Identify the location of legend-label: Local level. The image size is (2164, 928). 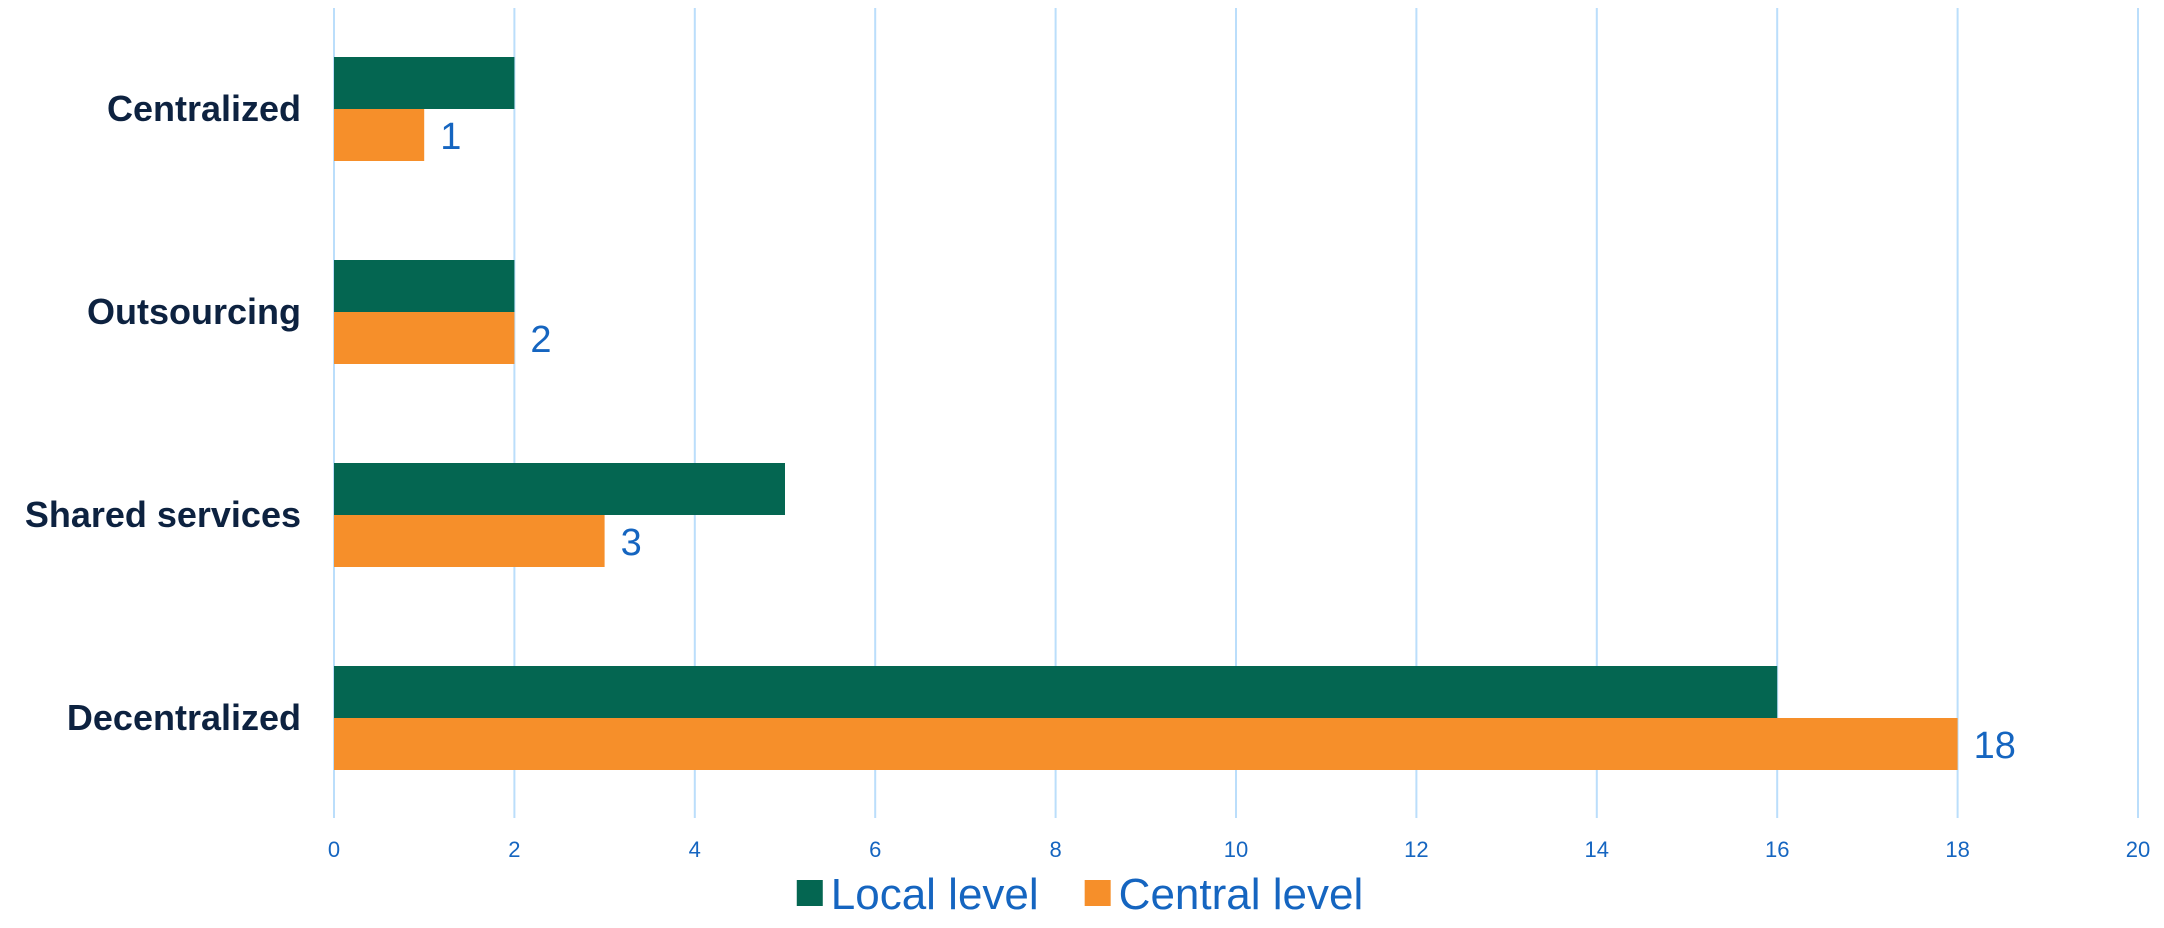
(935, 894).